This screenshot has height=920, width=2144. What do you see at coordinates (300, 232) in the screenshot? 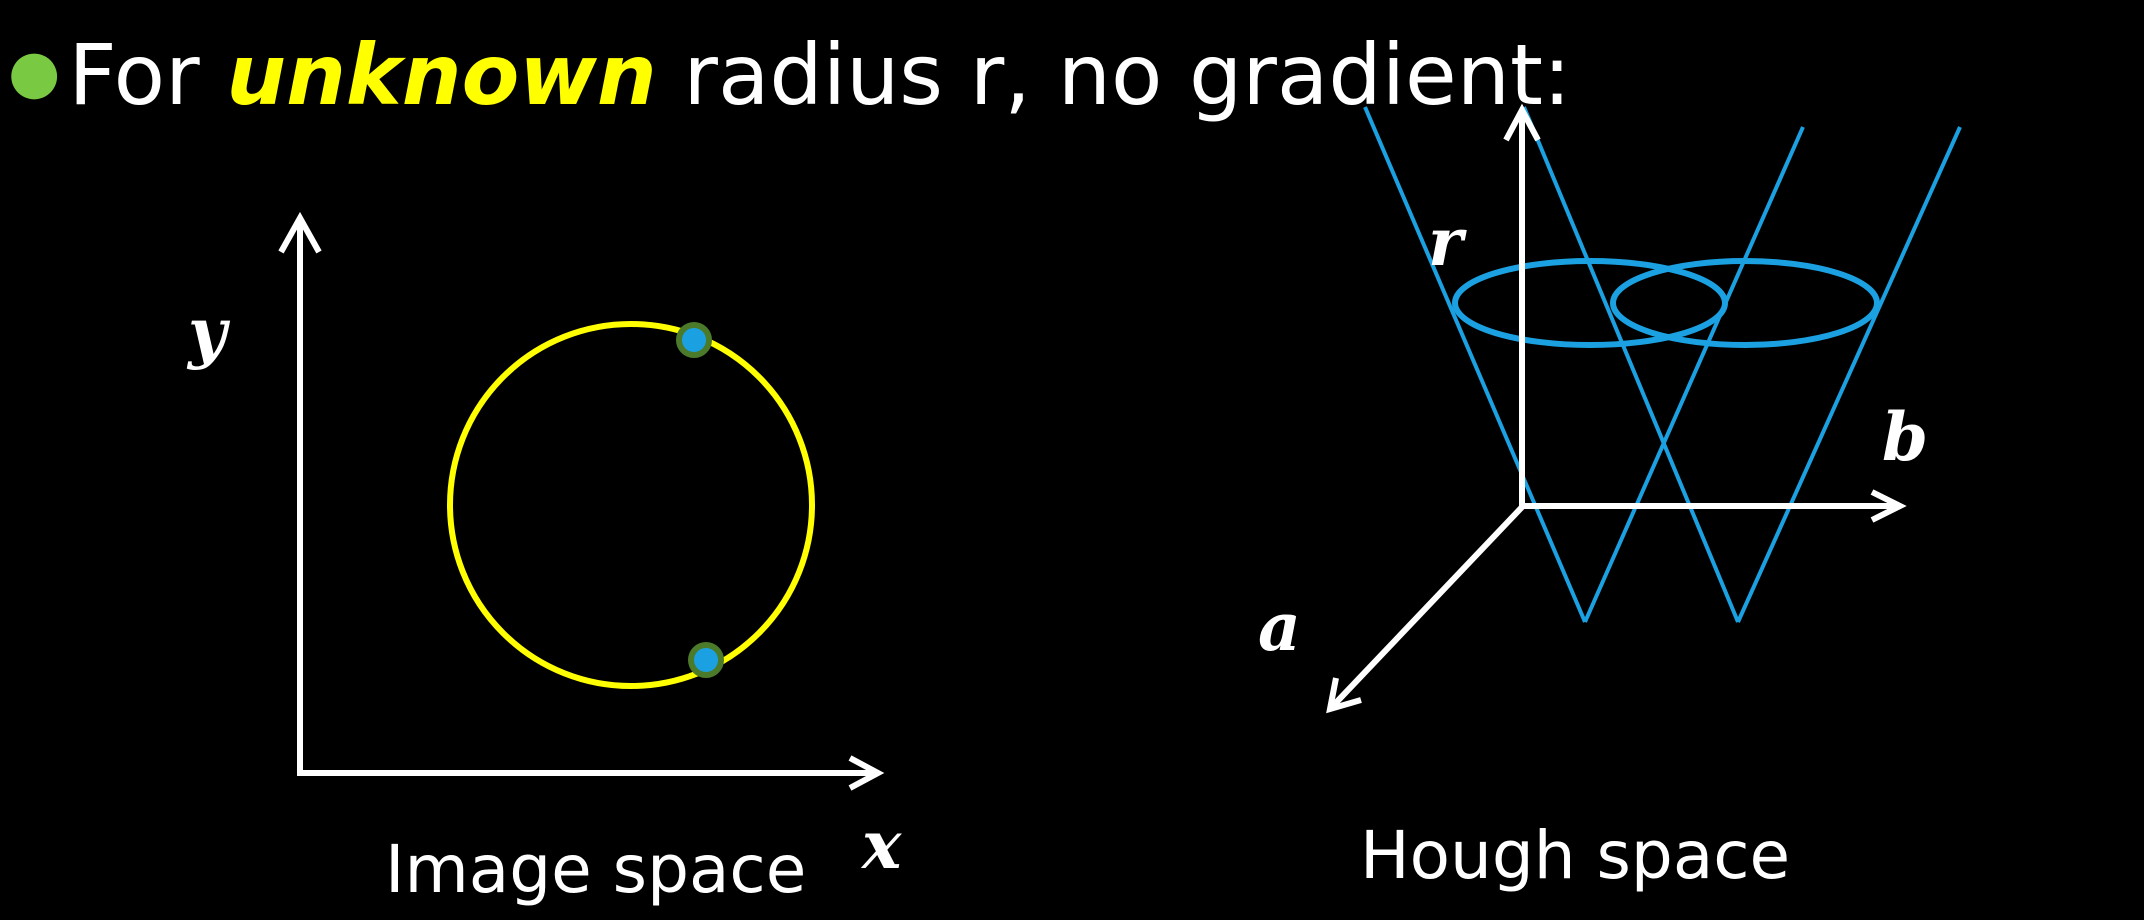
I see `image-y-arrowhead-icon` at bounding box center [300, 232].